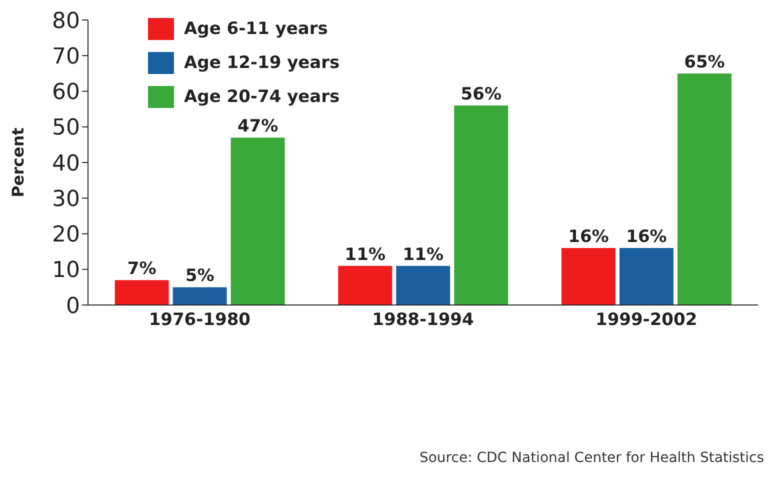 This screenshot has width=779, height=488. I want to click on y-tick-label: 40, so click(66, 163).